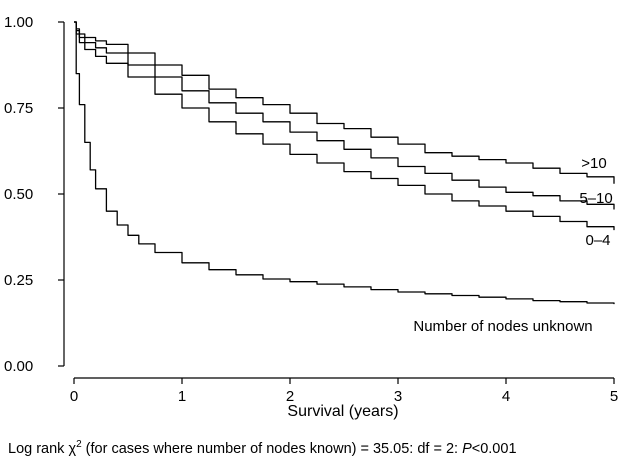  What do you see at coordinates (18, 194) in the screenshot?
I see `y-tick-label: 0.50` at bounding box center [18, 194].